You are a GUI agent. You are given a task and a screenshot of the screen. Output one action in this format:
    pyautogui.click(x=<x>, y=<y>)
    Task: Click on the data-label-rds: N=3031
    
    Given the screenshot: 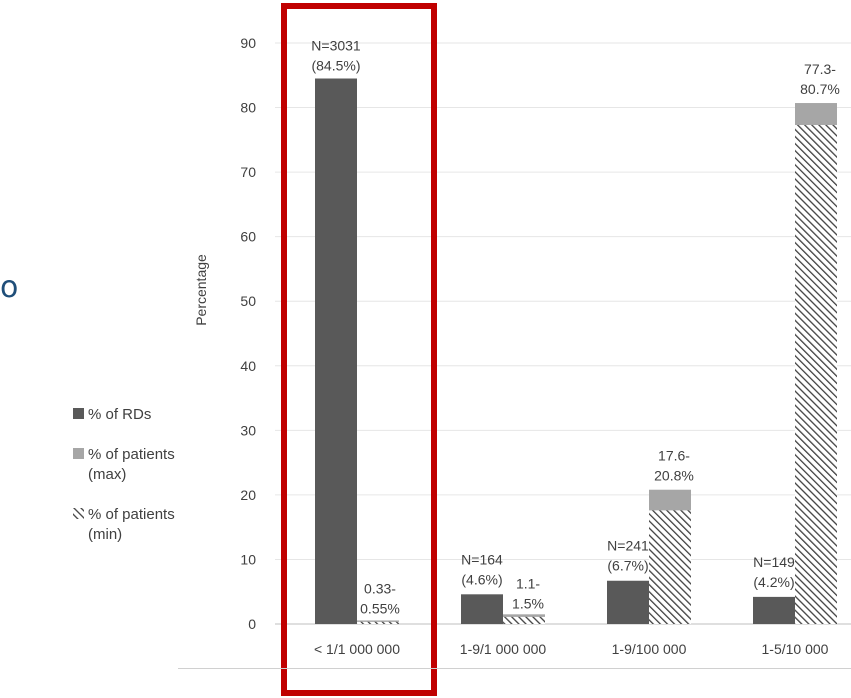 What is the action you would take?
    pyautogui.click(x=336, y=46)
    